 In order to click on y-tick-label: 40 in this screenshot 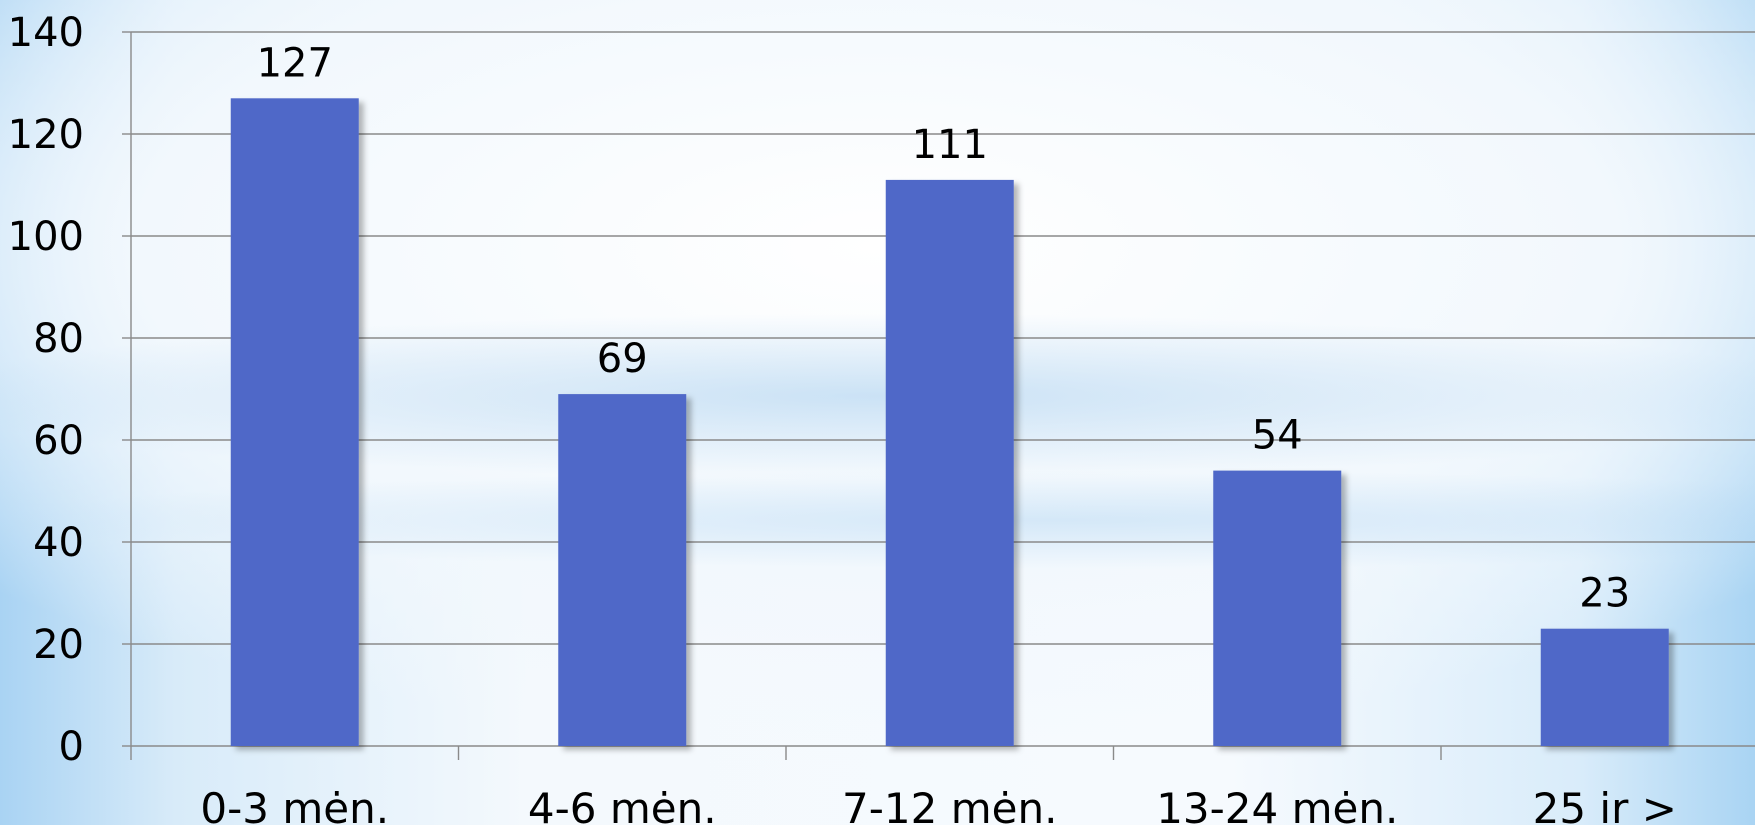, I will do `click(58, 543)`.